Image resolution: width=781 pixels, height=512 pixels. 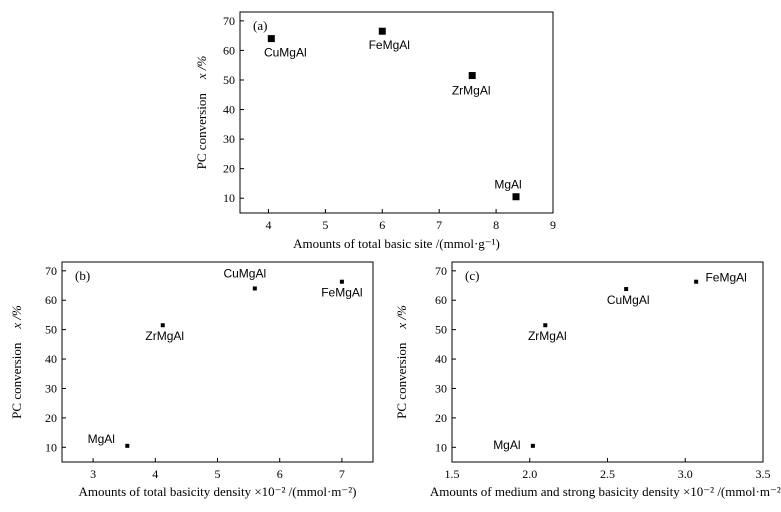 I want to click on x-tick-label: 9, so click(x=553, y=225).